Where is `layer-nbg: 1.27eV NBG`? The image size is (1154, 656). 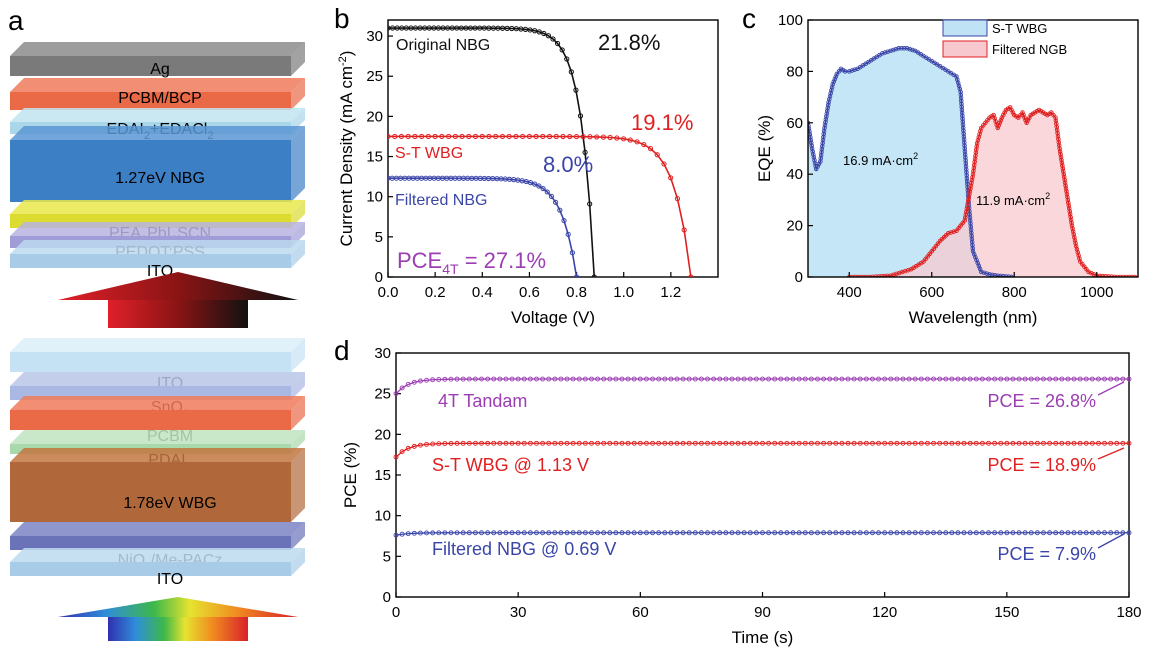
layer-nbg: 1.27eV NBG is located at coordinates (157, 164).